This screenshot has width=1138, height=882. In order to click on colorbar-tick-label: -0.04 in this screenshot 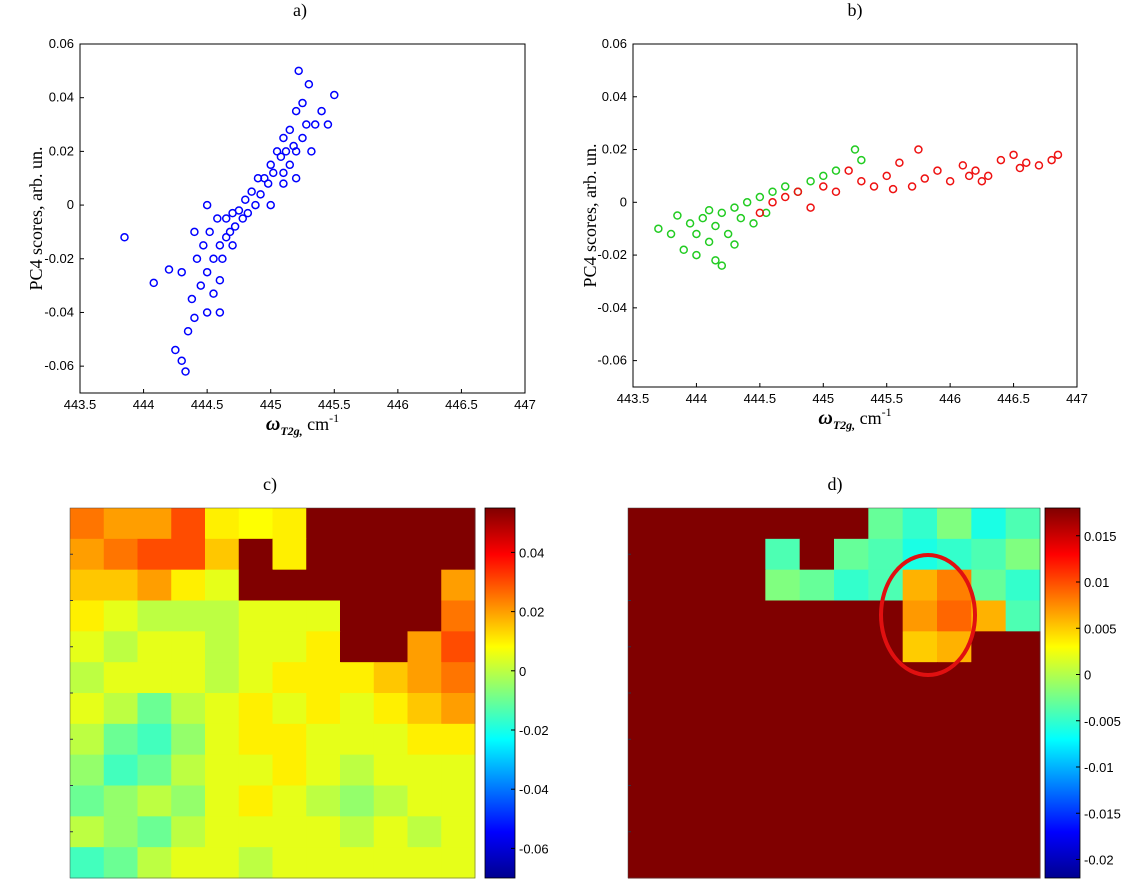, I will do `click(534, 789)`.